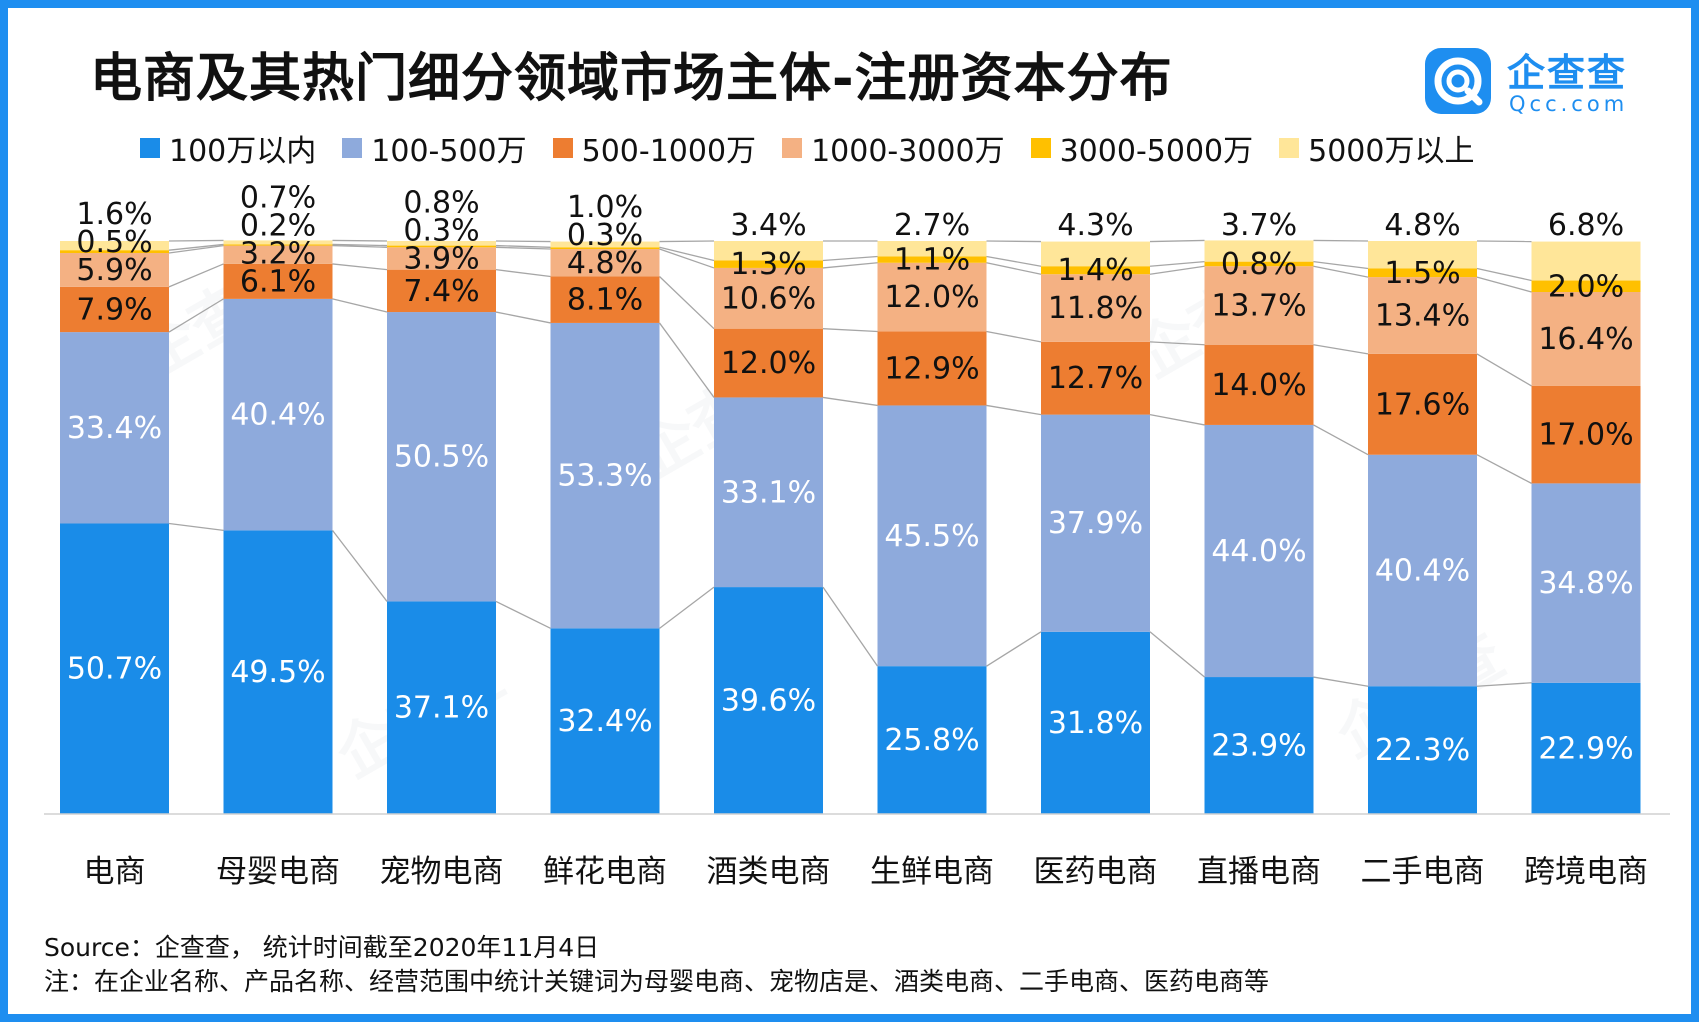 The width and height of the screenshot is (1699, 1022). I want to click on data-label: 0.7%, so click(278, 197).